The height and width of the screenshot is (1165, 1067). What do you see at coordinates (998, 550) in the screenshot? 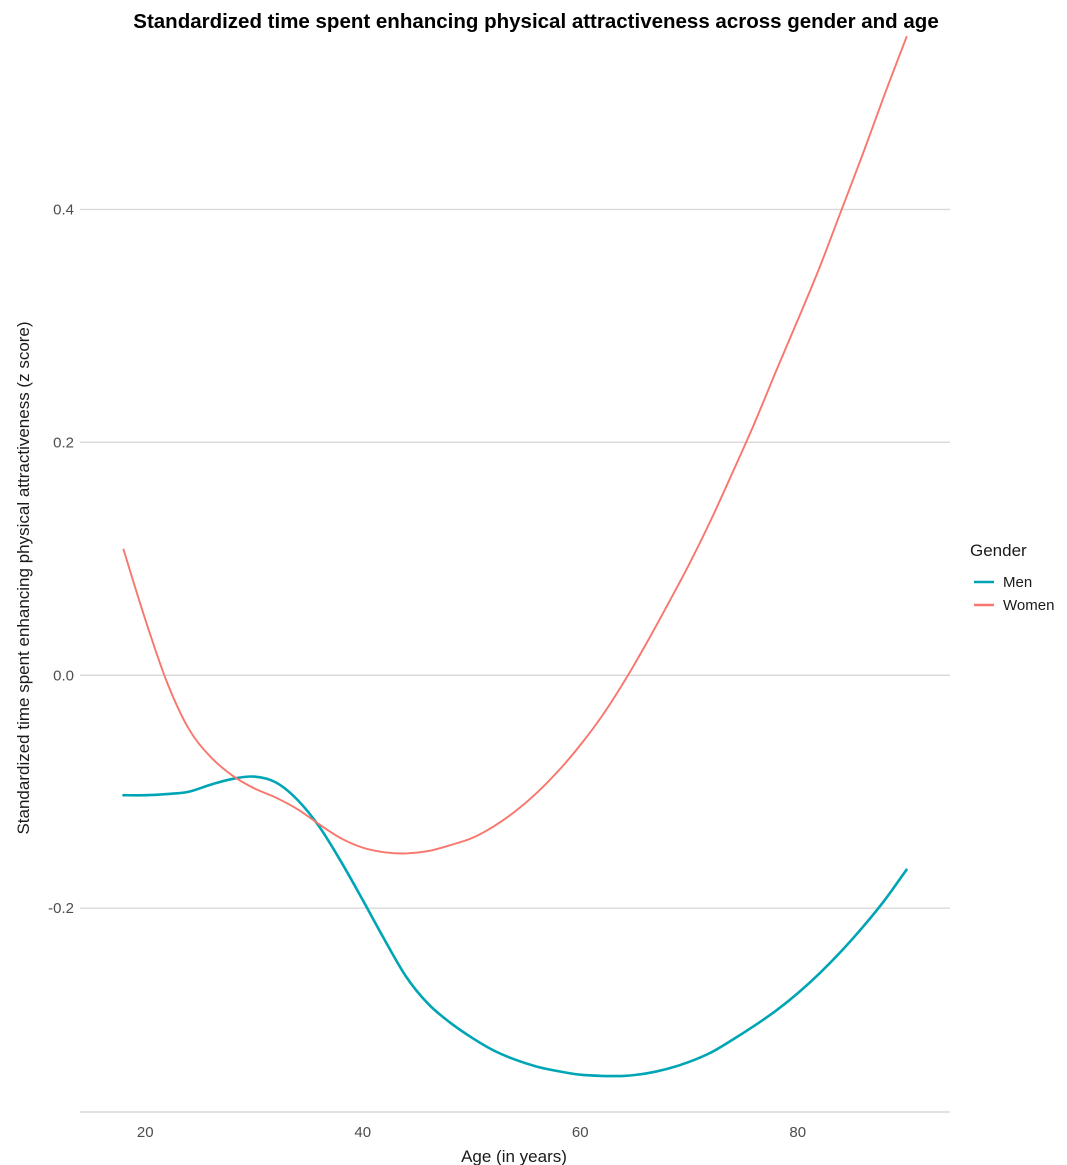
I see `legend-title: Gender` at bounding box center [998, 550].